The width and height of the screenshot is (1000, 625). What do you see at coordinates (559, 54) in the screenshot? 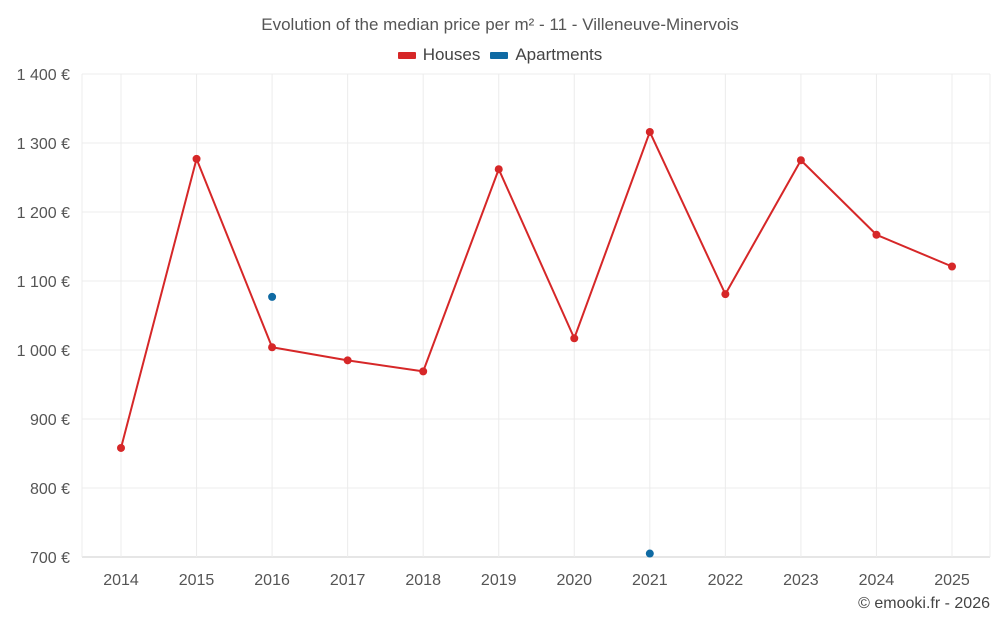
I see `legend-apartments-label: Apartments` at bounding box center [559, 54].